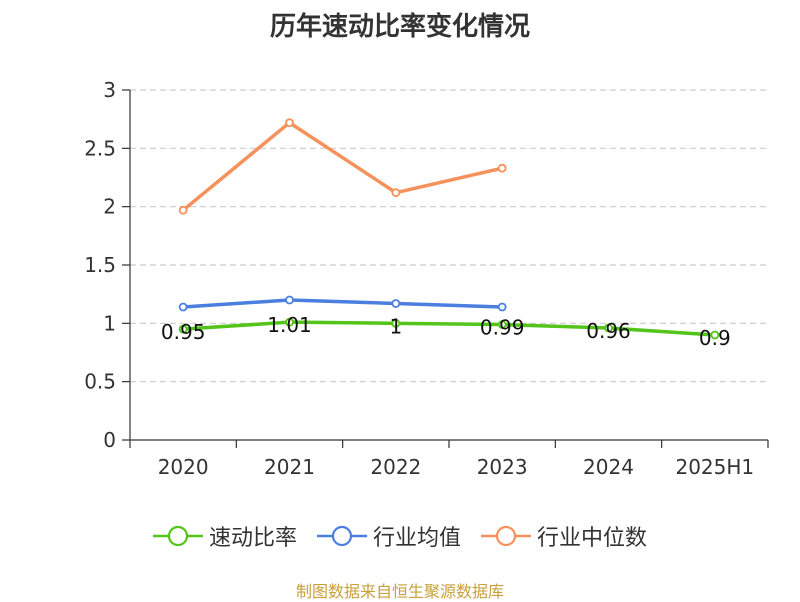 The width and height of the screenshot is (800, 602). Describe the element at coordinates (714, 467) in the screenshot. I see `x-tick-label: 2025H1` at that location.